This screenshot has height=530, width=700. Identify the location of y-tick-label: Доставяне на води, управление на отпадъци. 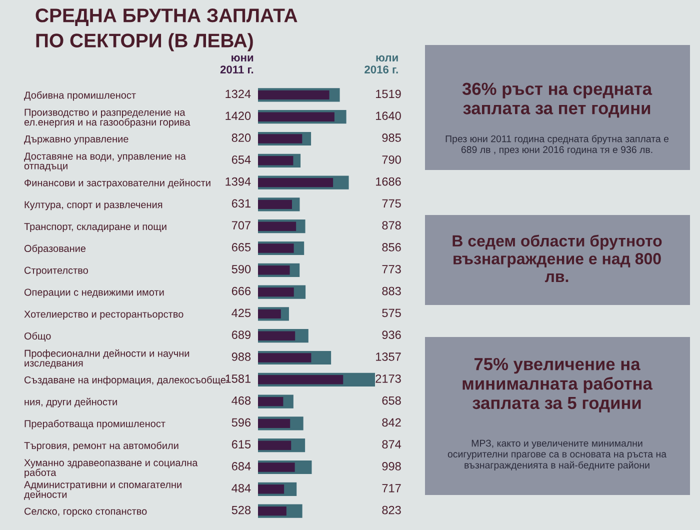
(105, 162).